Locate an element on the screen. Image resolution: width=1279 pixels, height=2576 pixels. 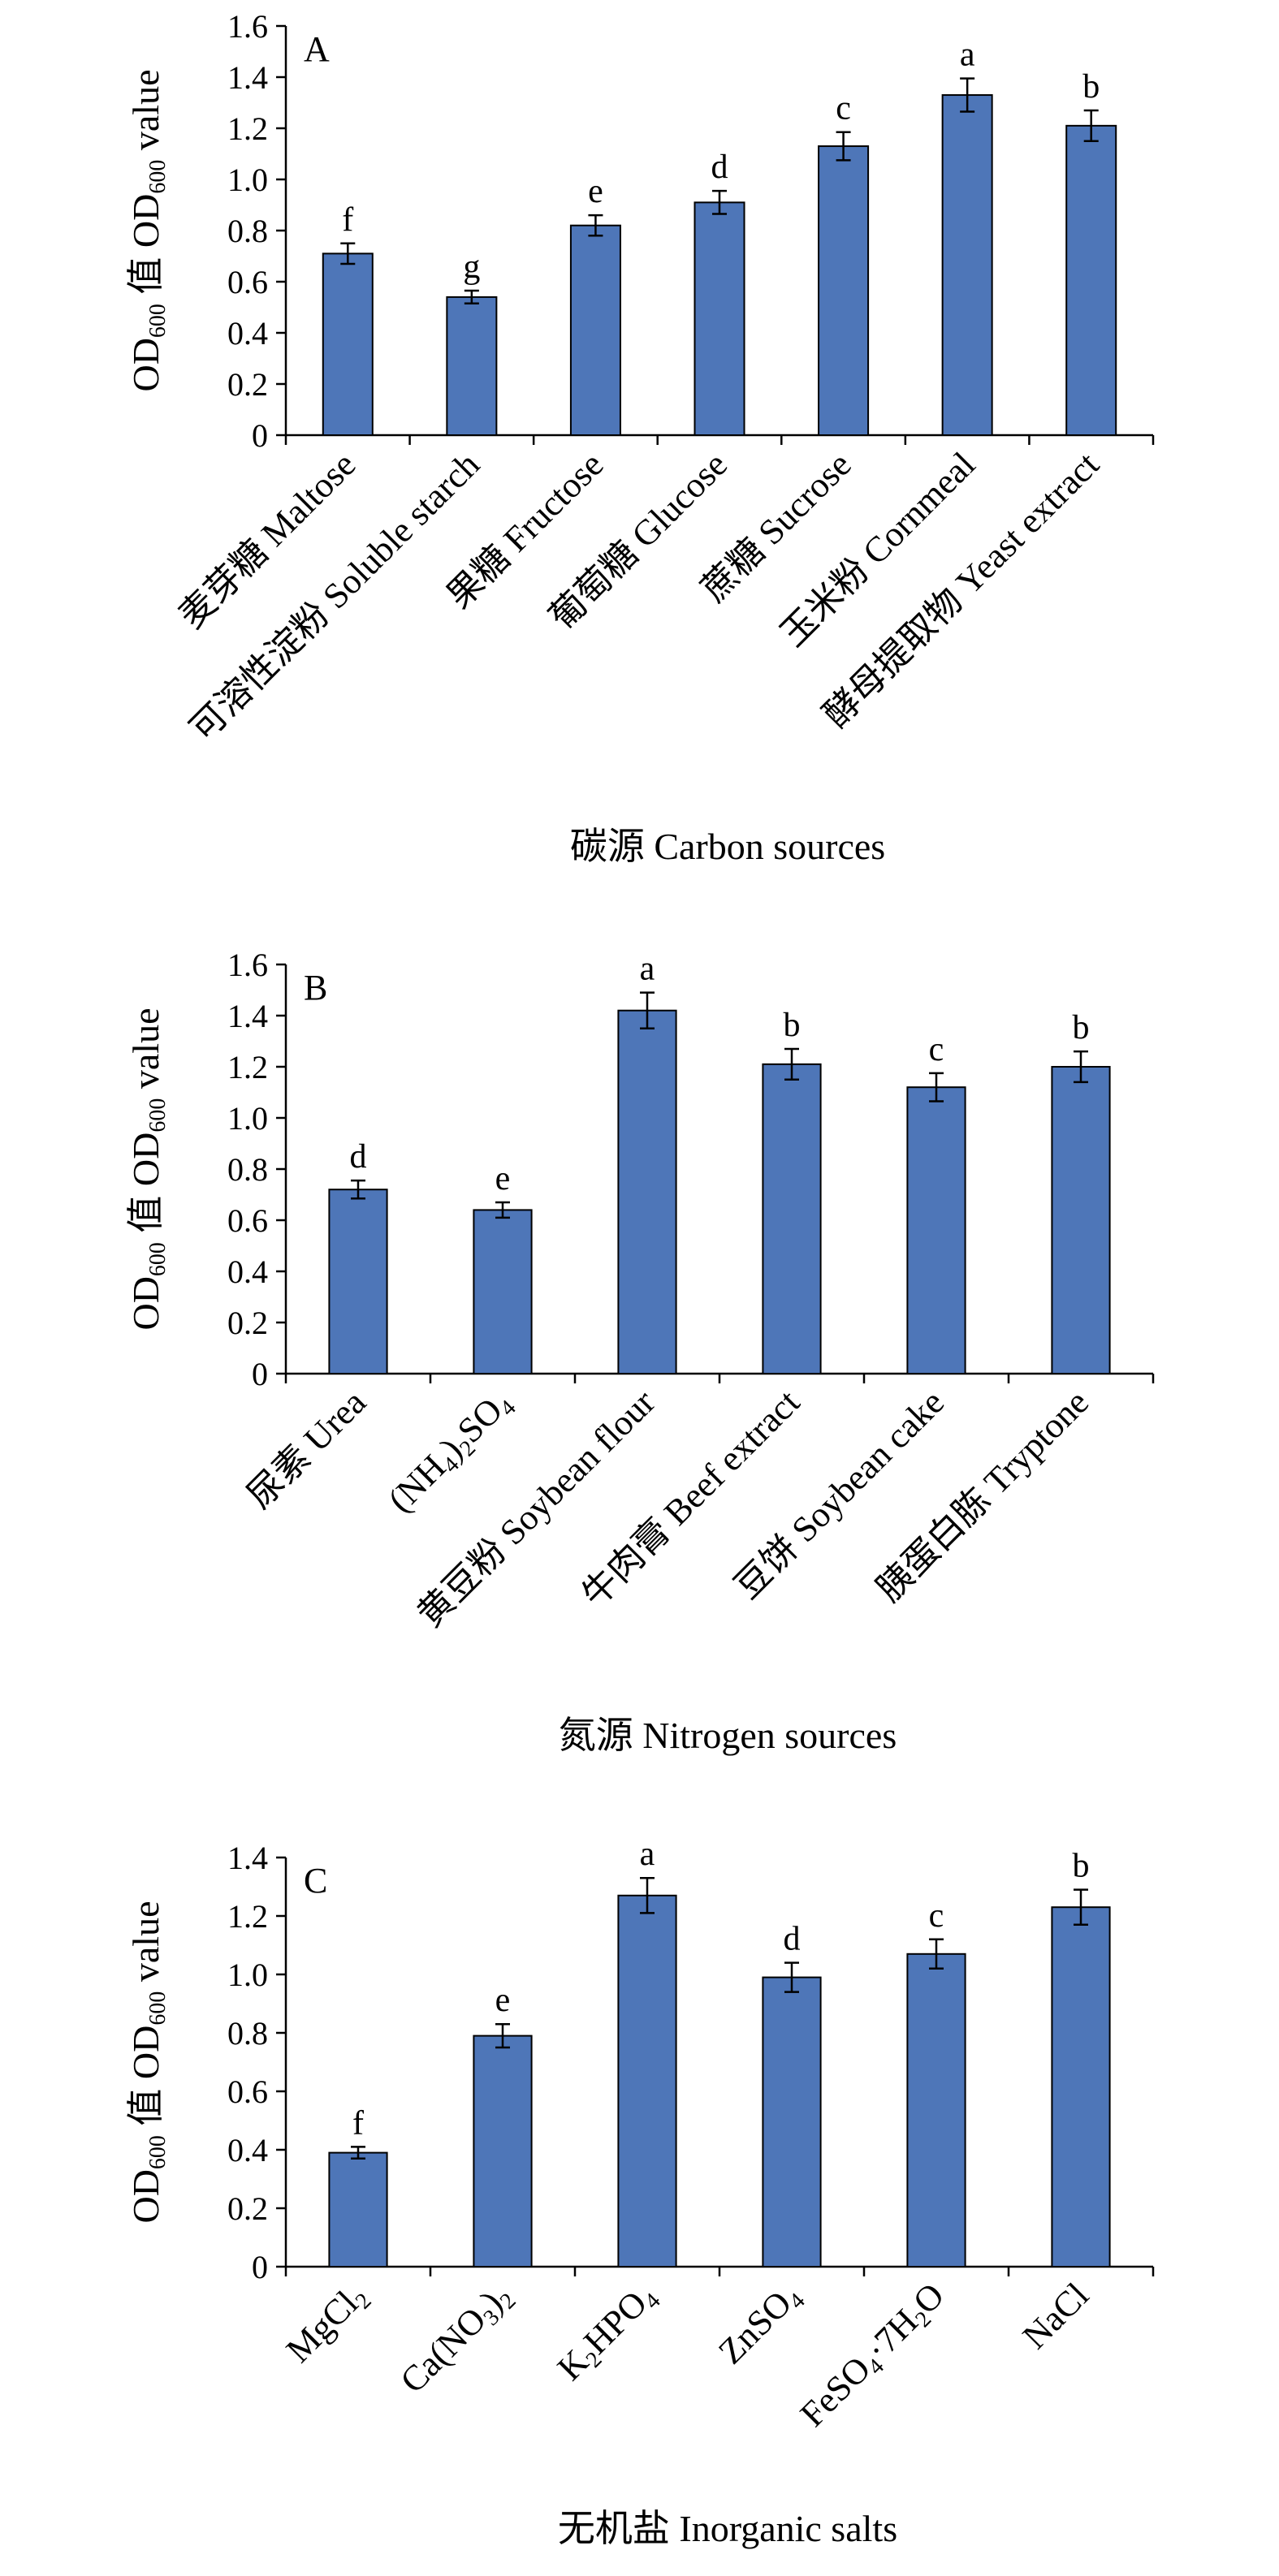
x-axis-title: 氮源 Nitrogen sources is located at coordinates (728, 1735).